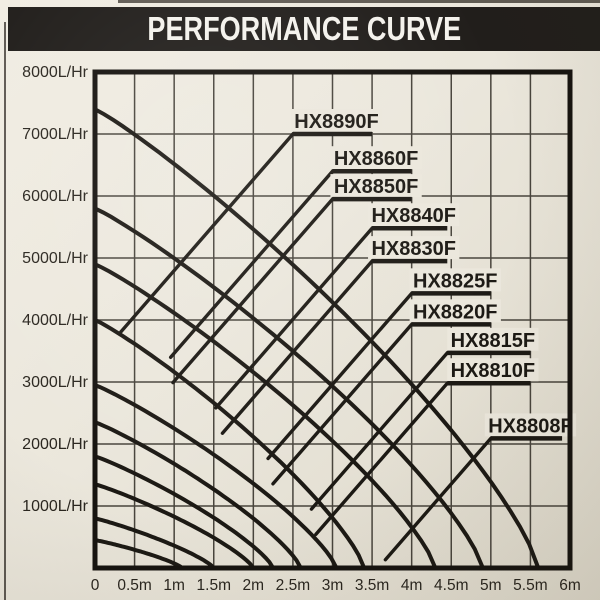 This screenshot has height=600, width=600. I want to click on label-leader-HX8820F, so click(342, 404).